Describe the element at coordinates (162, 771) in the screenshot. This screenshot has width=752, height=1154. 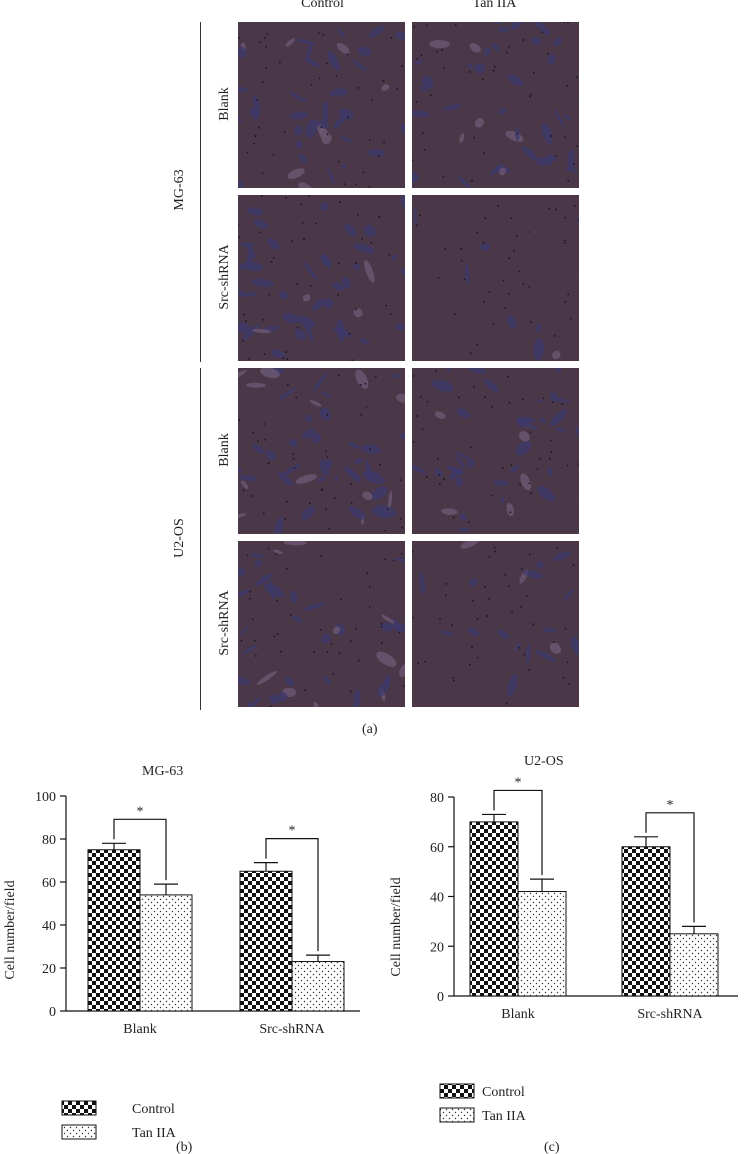
I see `chart-title: MG-63` at that location.